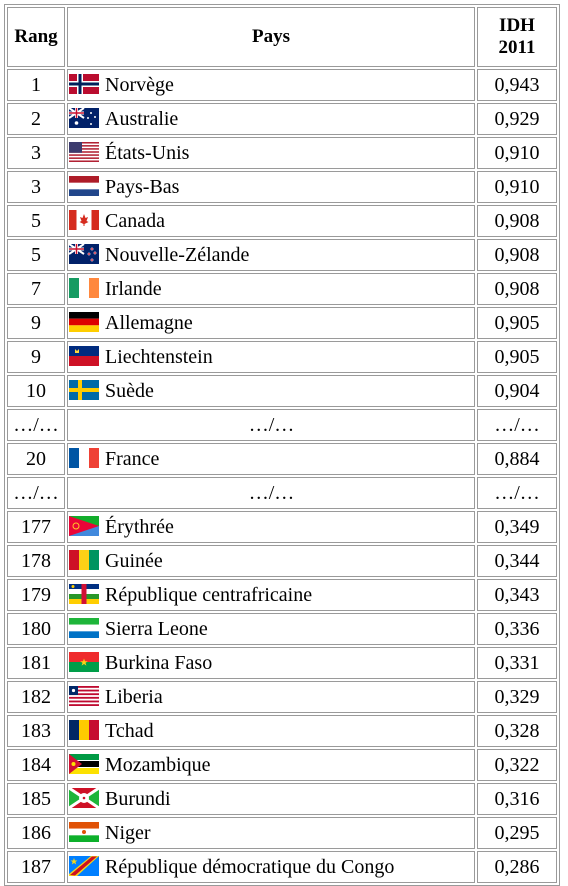 Image resolution: width=568 pixels, height=886 pixels. What do you see at coordinates (517, 391) in the screenshot?
I see `hdi-value-cell: 0,904` at bounding box center [517, 391].